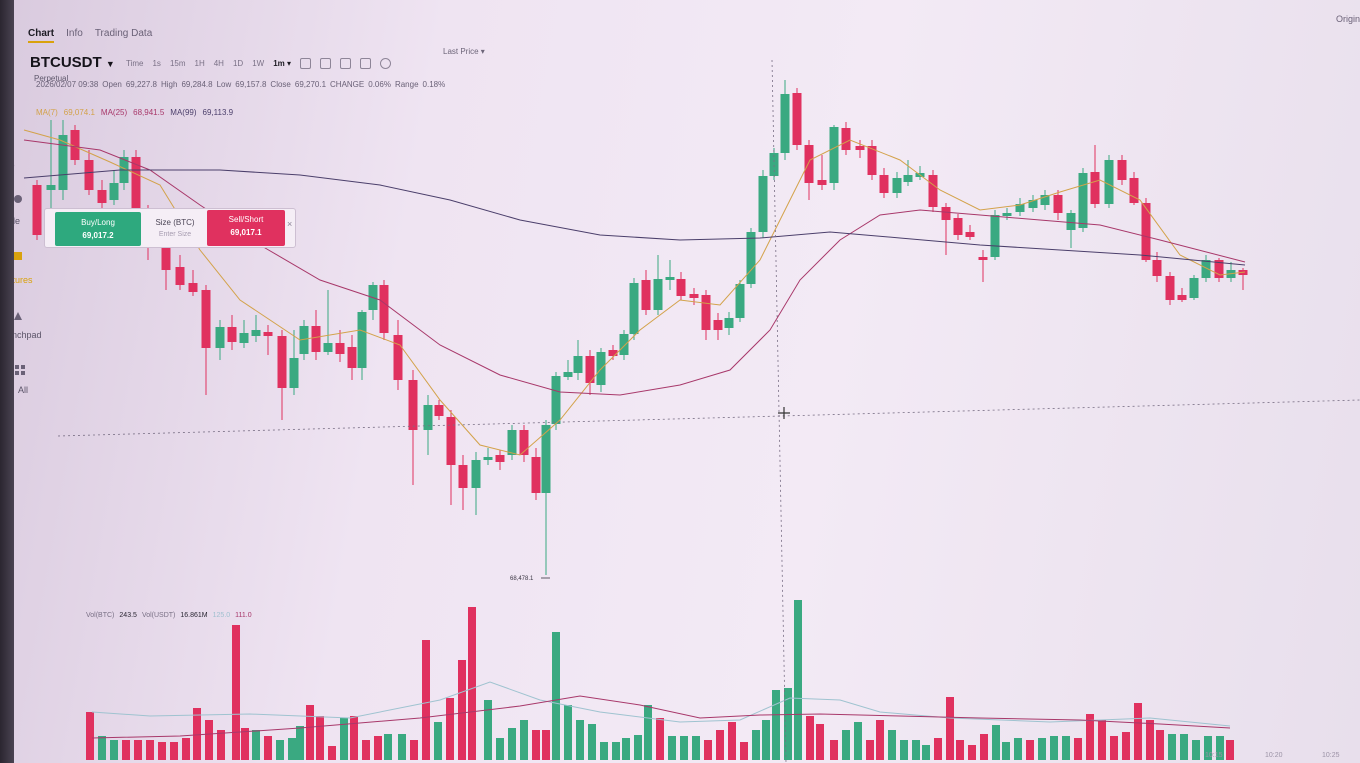  I want to click on last-price-dropdown: Last Price ▾, so click(464, 51).